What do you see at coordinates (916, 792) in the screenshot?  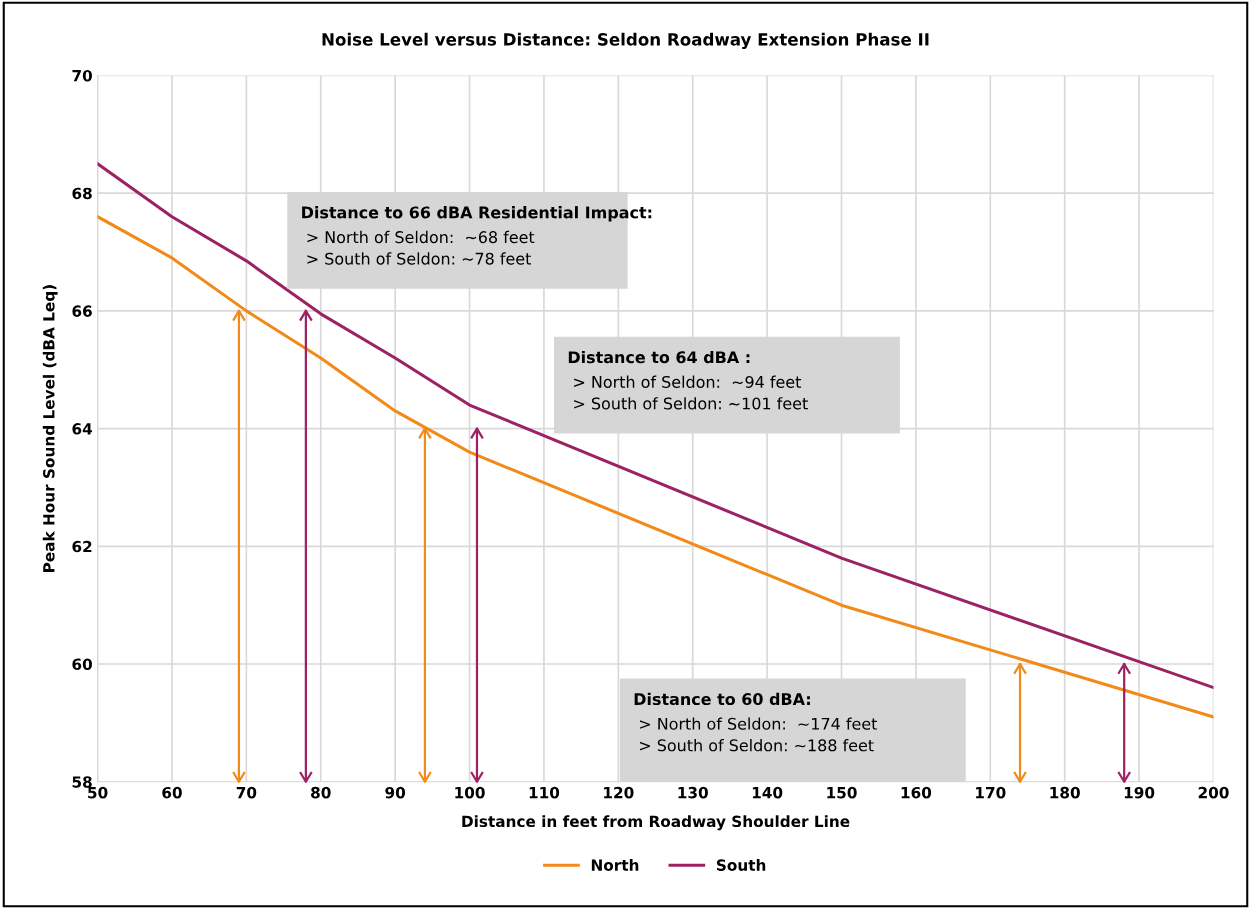 I see `x-tick-label: 160` at bounding box center [916, 792].